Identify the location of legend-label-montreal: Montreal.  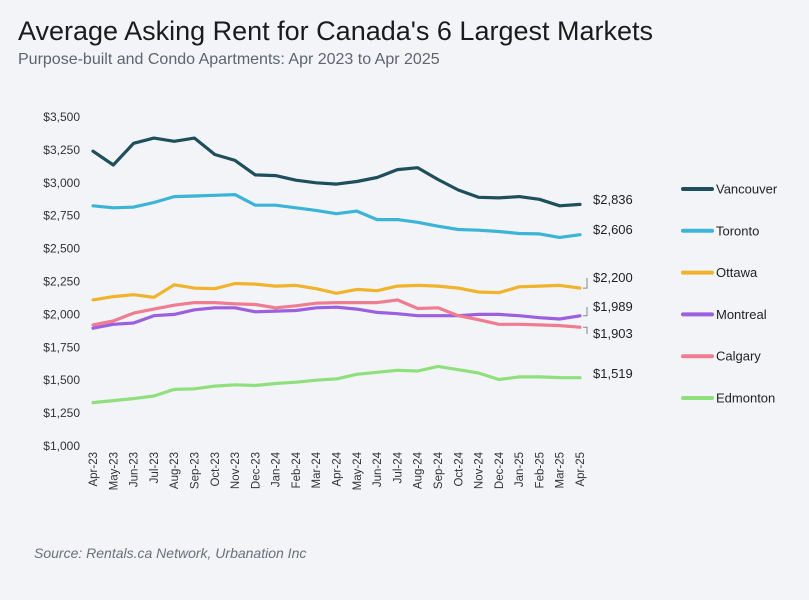
(741, 314).